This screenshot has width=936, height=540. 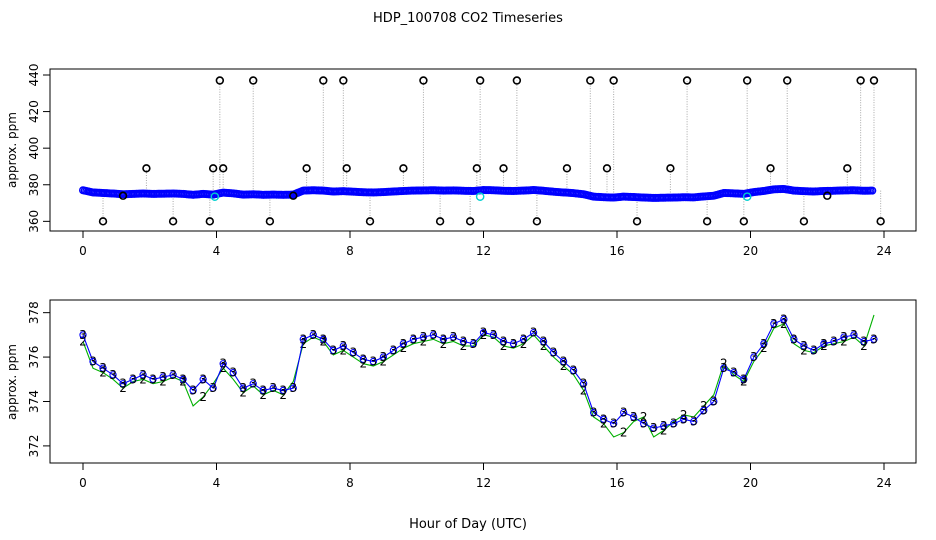 I want to click on y-tick-label: 378, so click(x=34, y=312).